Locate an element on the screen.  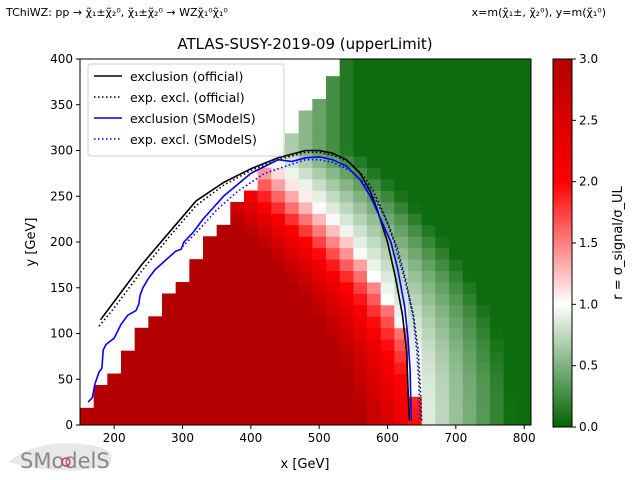
colorbar-tick-label: 2.0 is located at coordinates (588, 182).